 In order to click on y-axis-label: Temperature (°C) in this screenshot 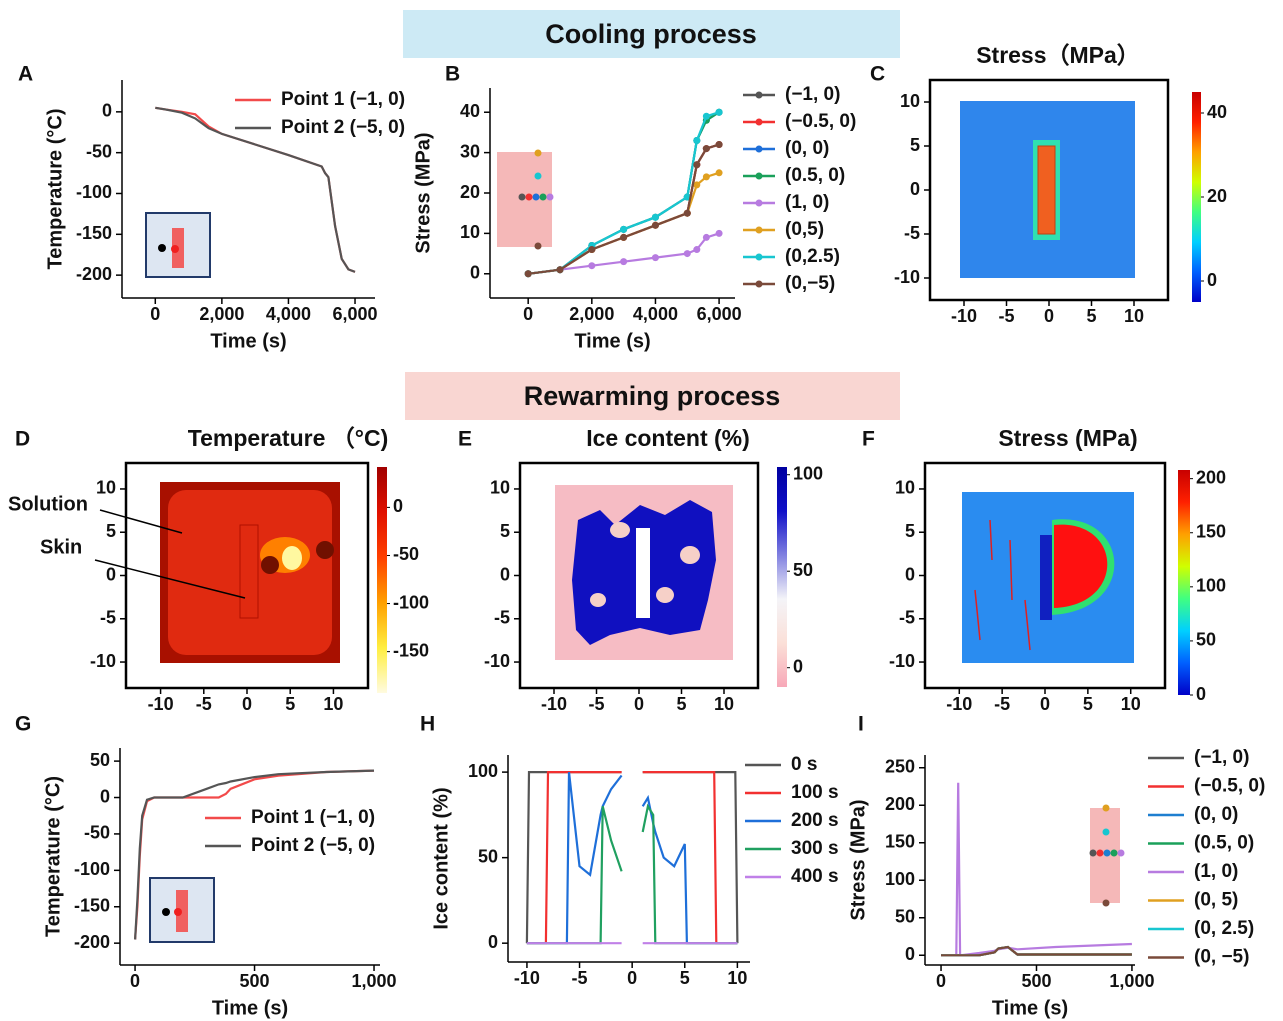, I will do `click(55, 189)`.